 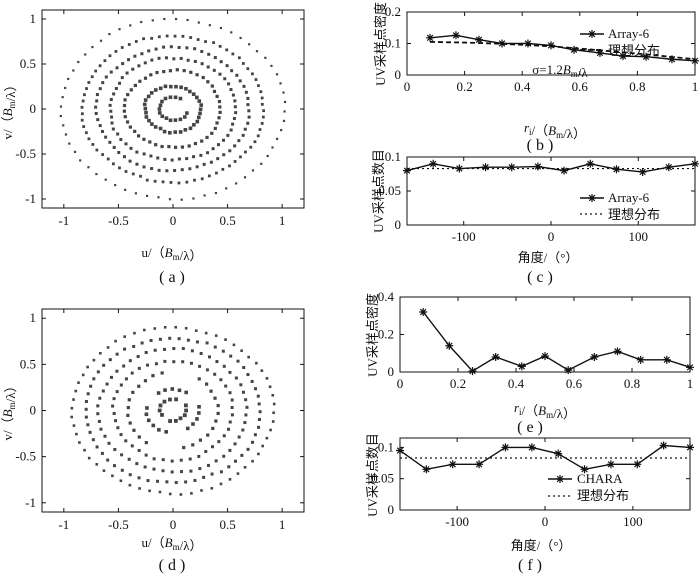 What do you see at coordinates (555, 130) in the screenshot?
I see `x-axis-label: ri/（Bm/λ）` at bounding box center [555, 130].